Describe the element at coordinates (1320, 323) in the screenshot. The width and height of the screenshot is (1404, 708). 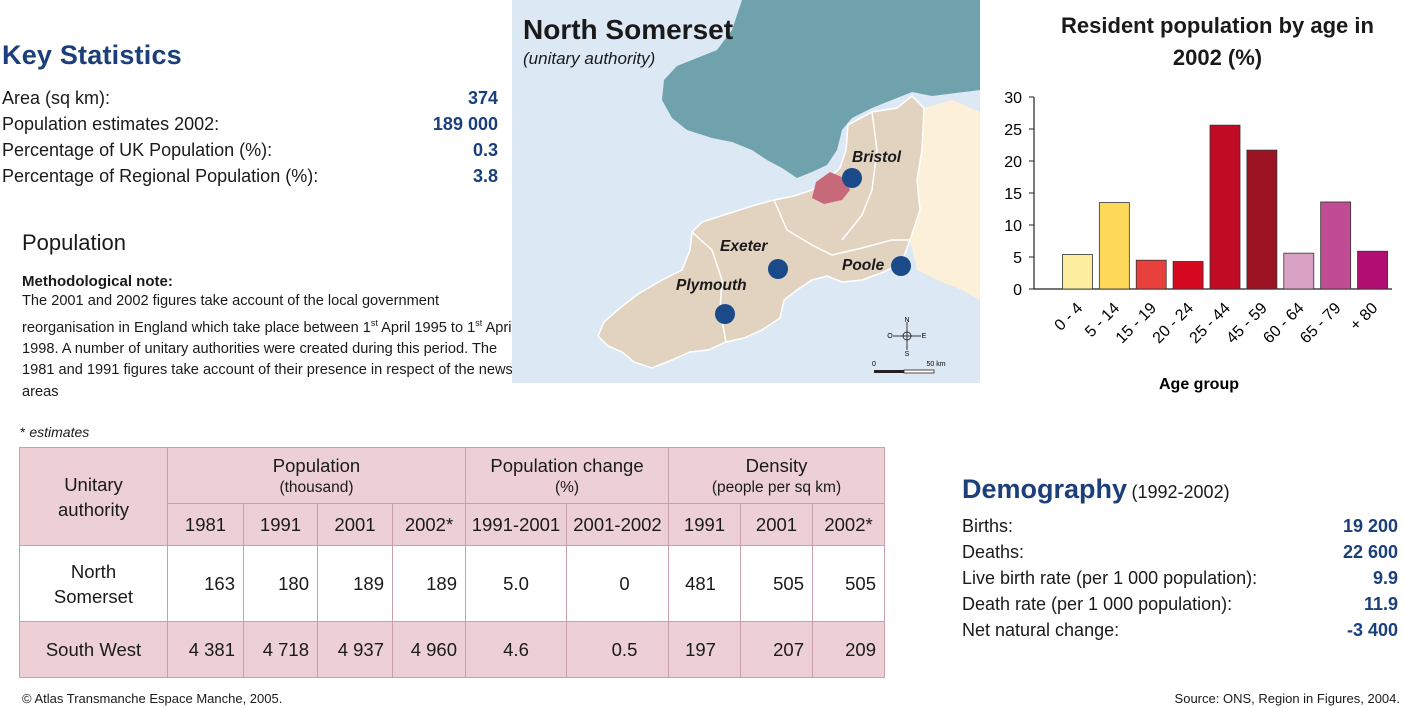
I see `x-tick-label: 65 - 79` at that location.